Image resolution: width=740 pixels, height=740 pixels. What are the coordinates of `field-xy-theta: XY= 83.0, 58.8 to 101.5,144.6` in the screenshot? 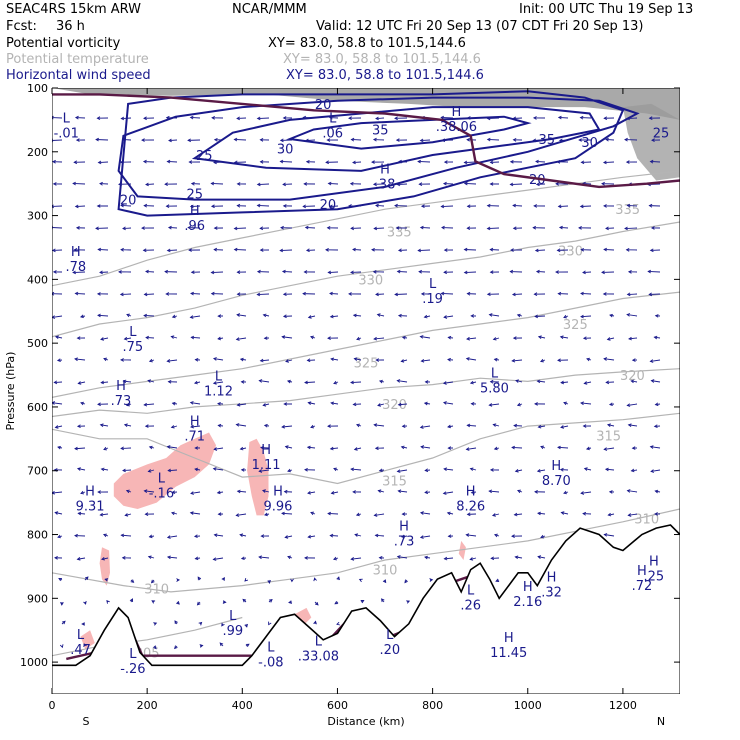 It's located at (382, 59).